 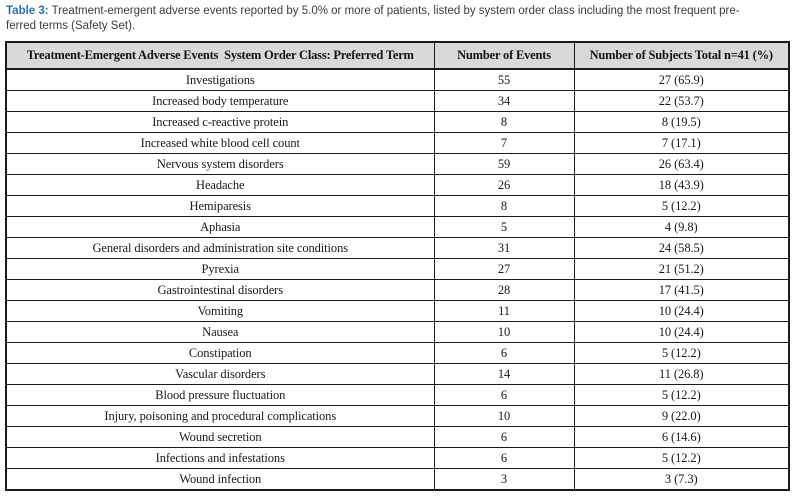 What do you see at coordinates (504, 185) in the screenshot?
I see `events-cell: 26` at bounding box center [504, 185].